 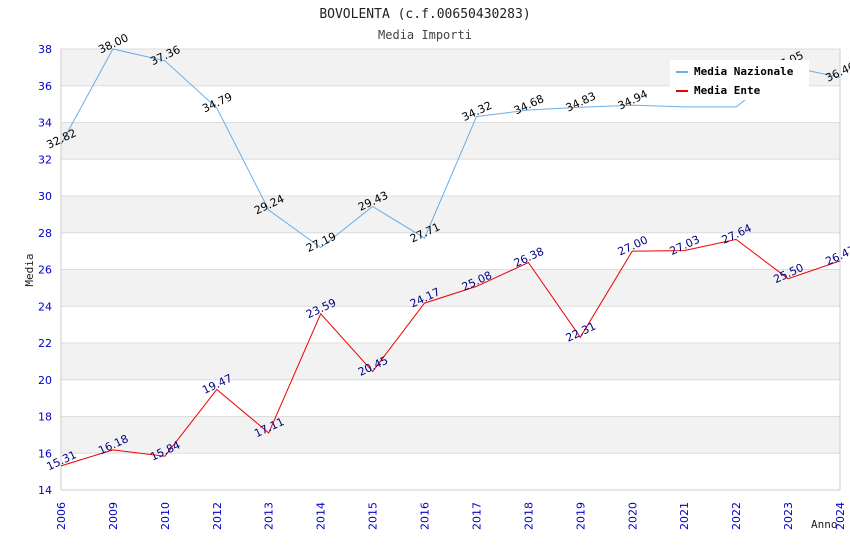 I want to click on y-tick-label: 14, so click(x=45, y=490).